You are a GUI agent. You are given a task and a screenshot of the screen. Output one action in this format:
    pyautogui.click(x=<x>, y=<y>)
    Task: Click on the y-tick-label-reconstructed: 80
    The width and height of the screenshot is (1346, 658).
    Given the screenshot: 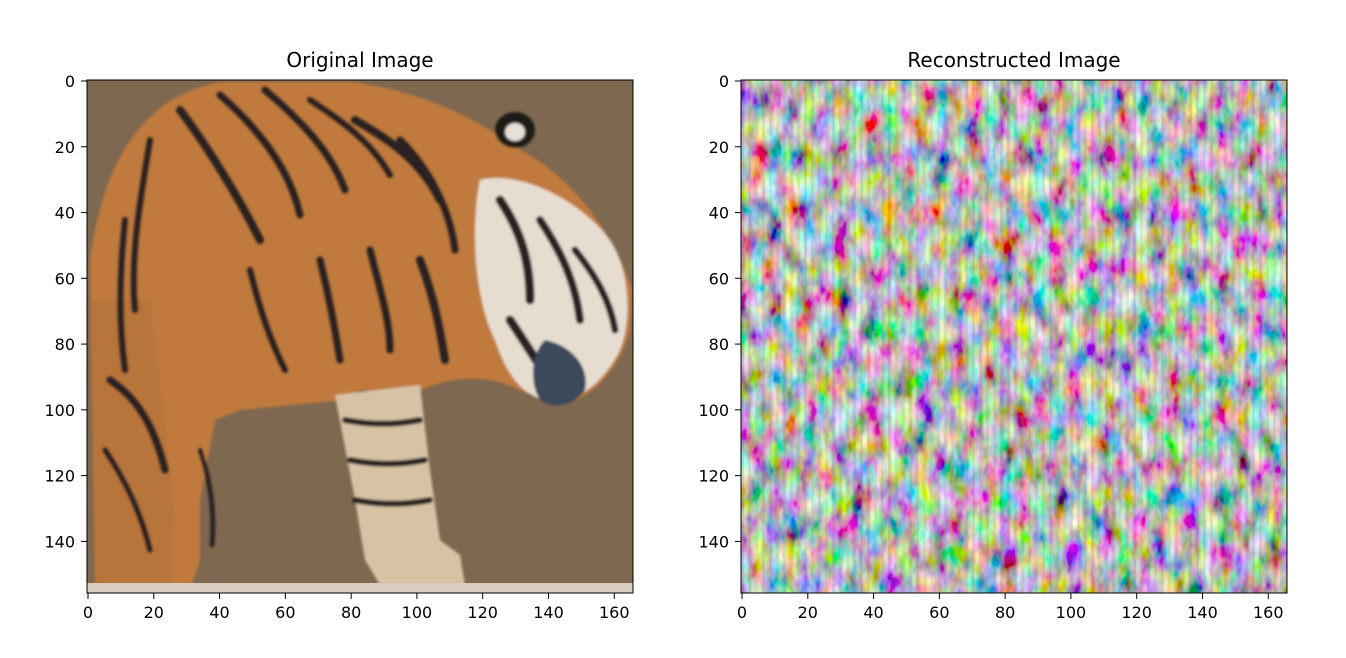 What is the action you would take?
    pyautogui.click(x=719, y=344)
    